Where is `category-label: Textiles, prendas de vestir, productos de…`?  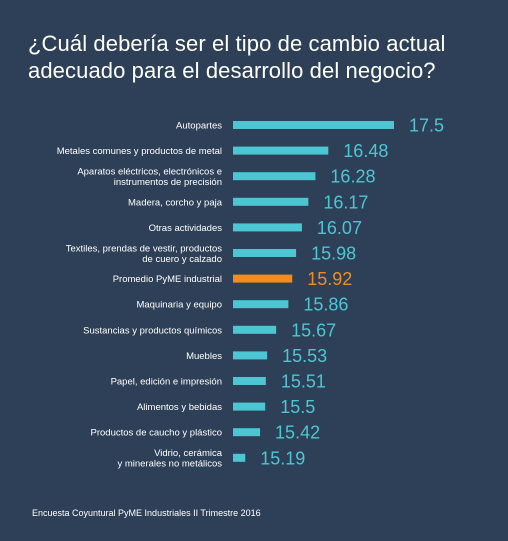
category-label: Textiles, prendas de vestir, productos de… is located at coordinates (144, 254).